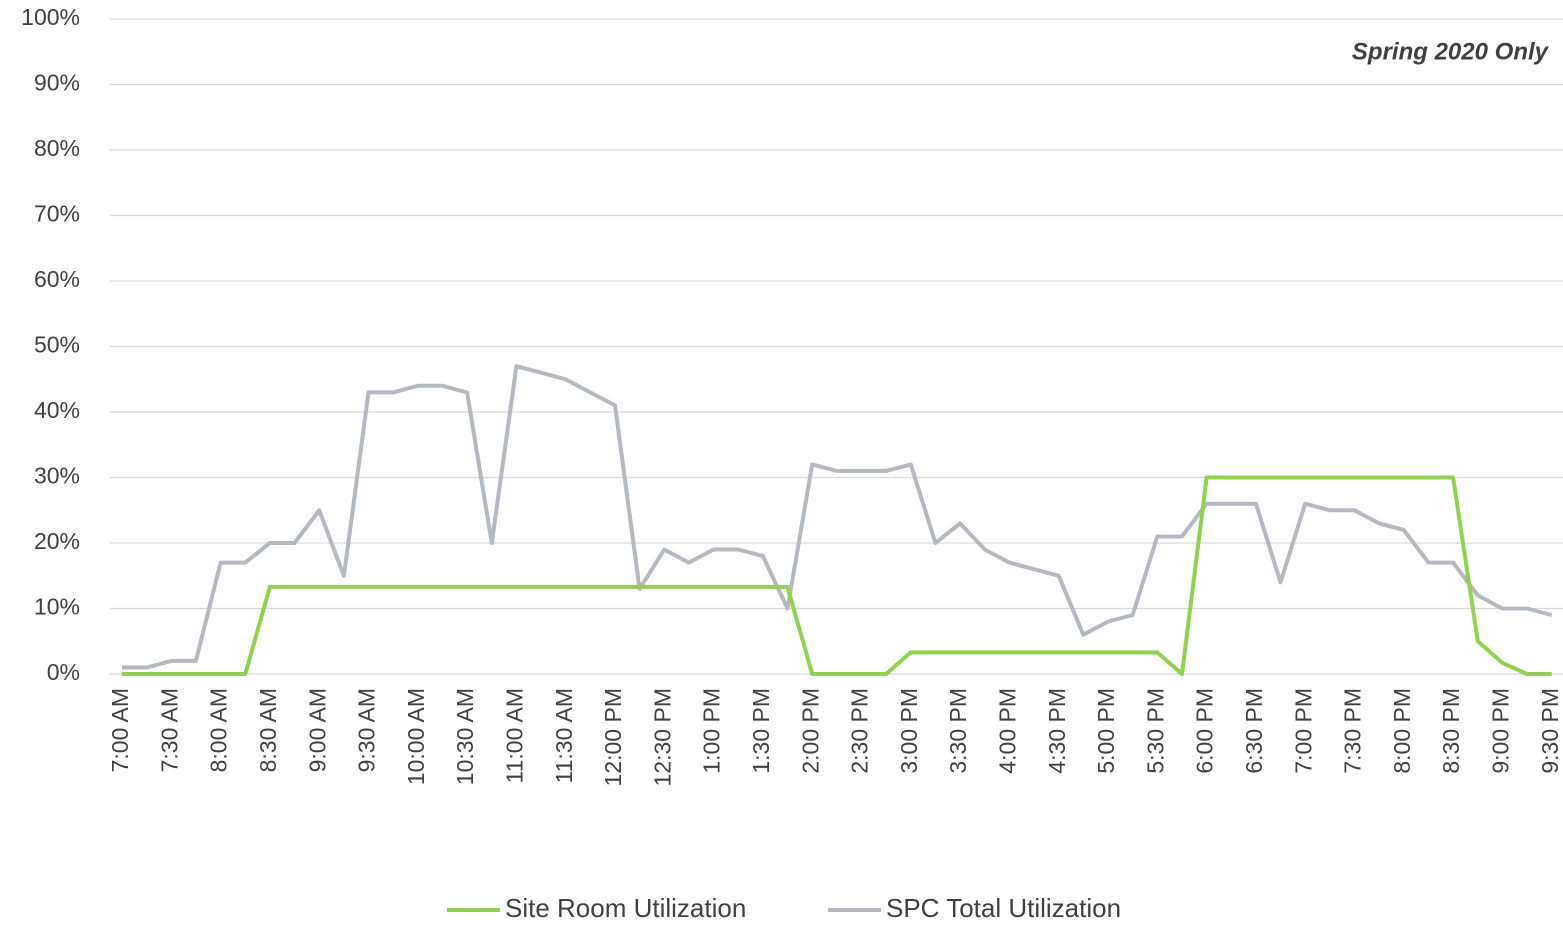 The width and height of the screenshot is (1563, 925). I want to click on x-tick-label: 9:00 PM, so click(1500, 731).